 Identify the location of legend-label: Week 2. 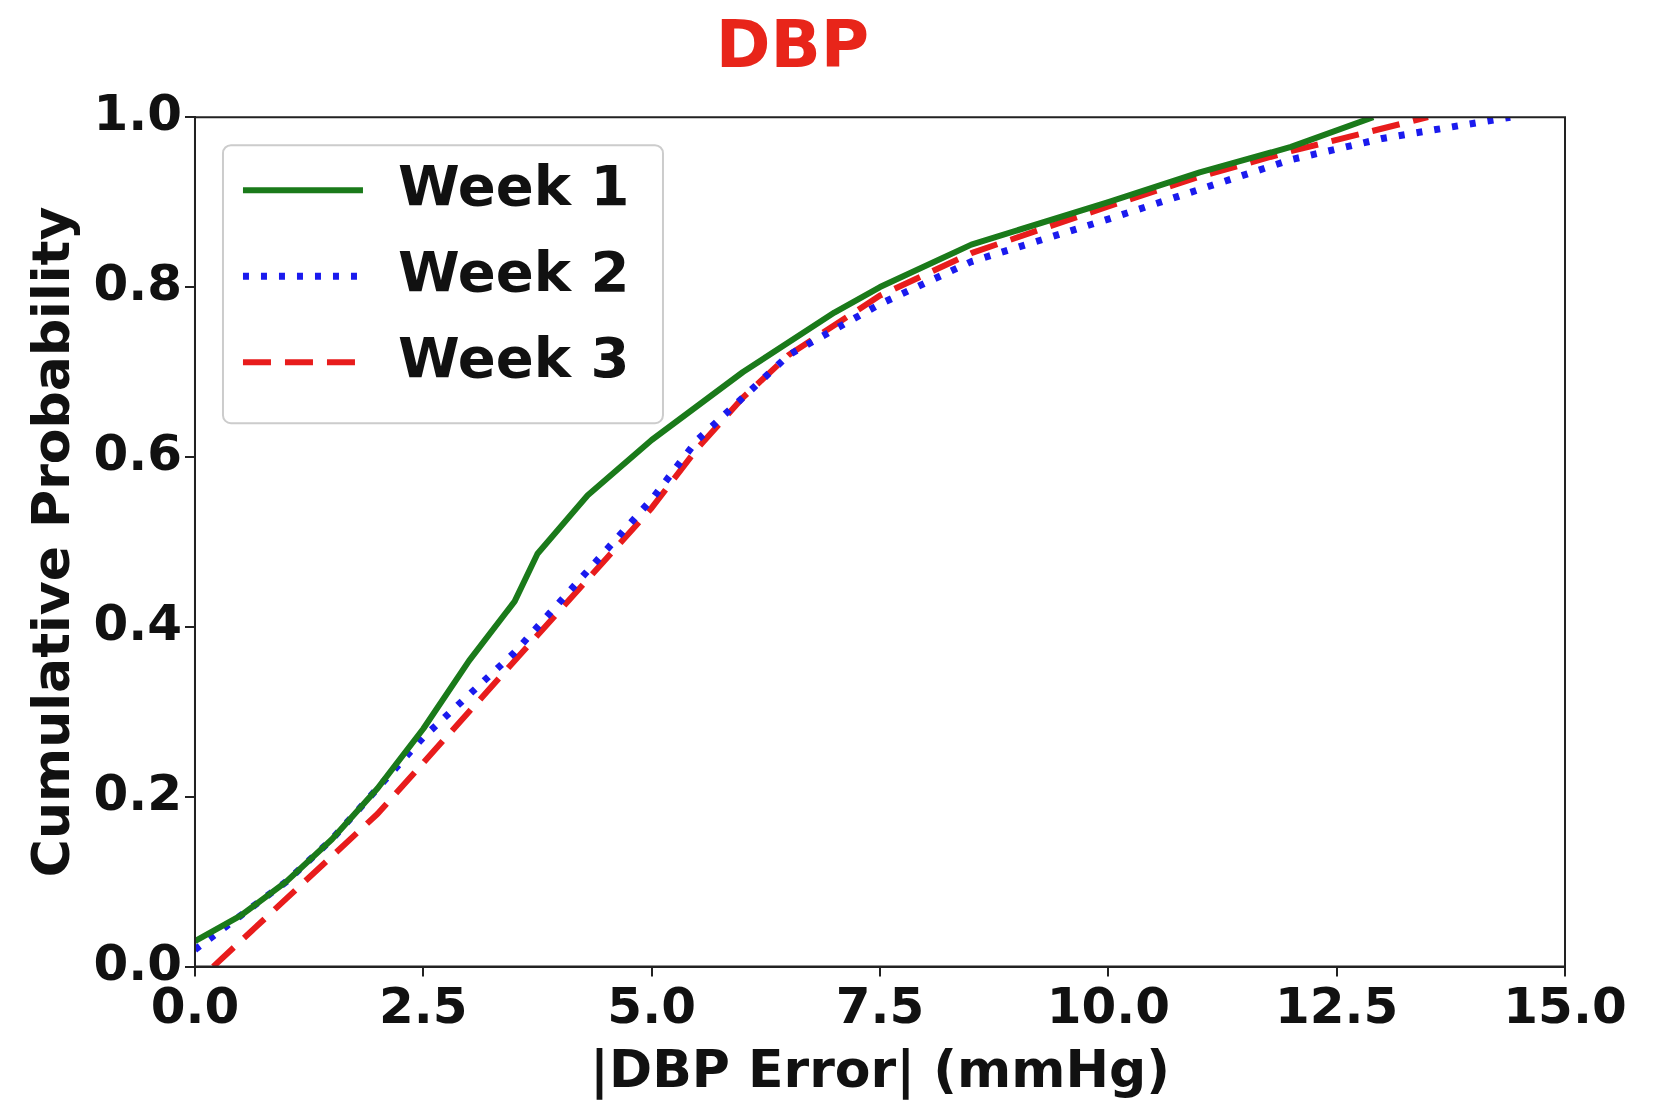
(513, 271).